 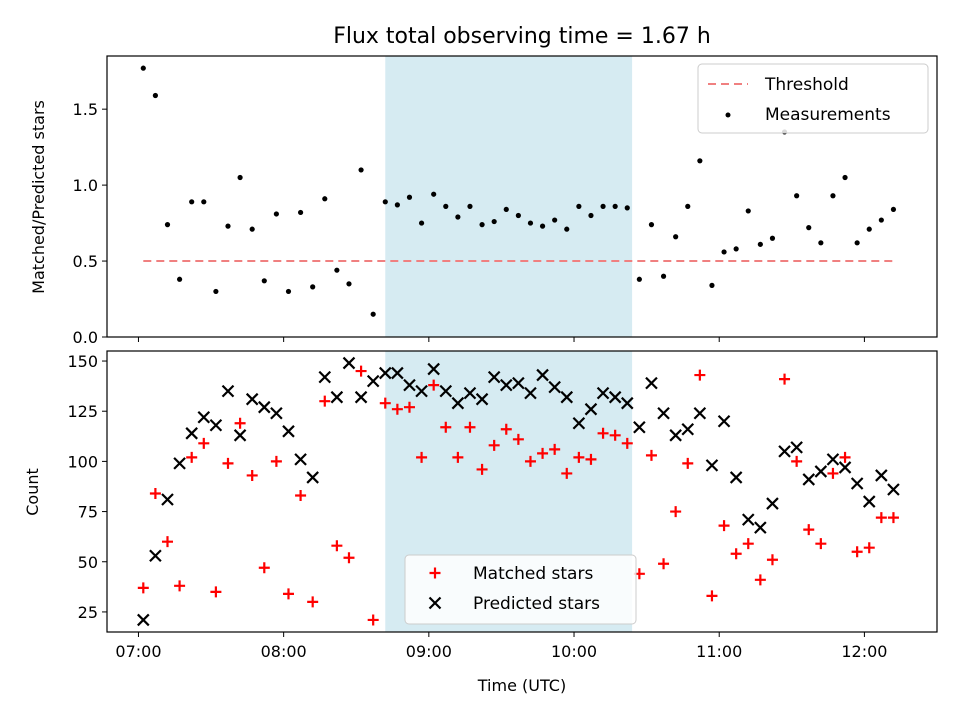 I want to click on legend-x-marker, so click(x=435, y=603).